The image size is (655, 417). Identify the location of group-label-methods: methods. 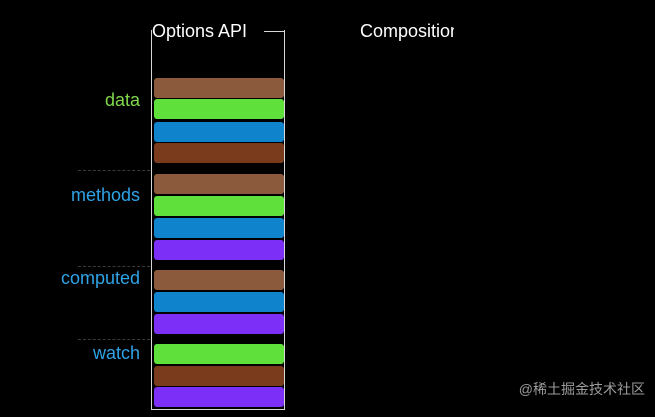
(105, 195).